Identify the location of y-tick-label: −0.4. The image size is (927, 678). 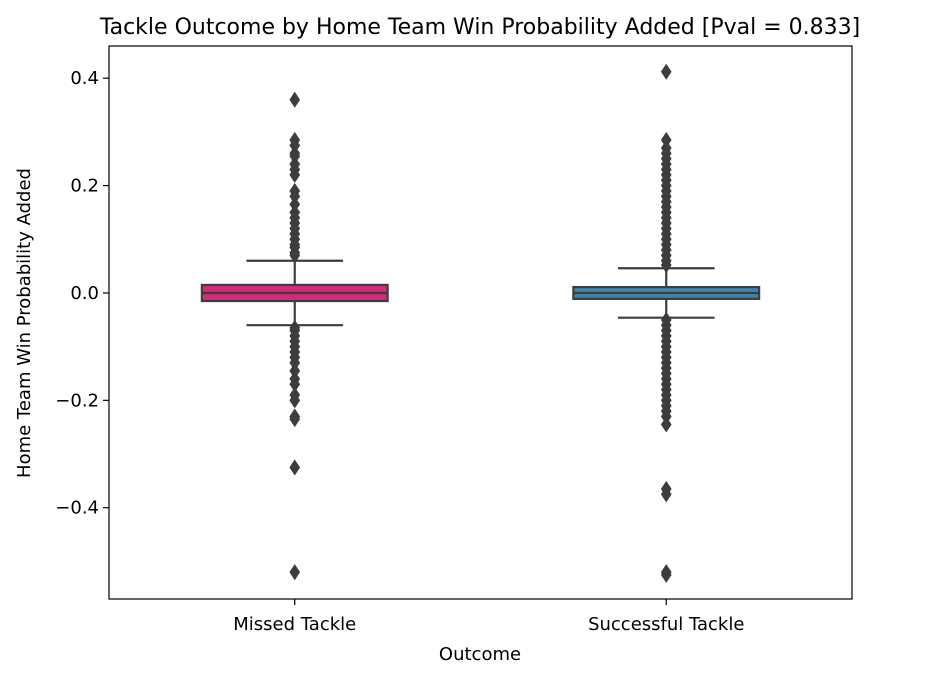
(77, 508).